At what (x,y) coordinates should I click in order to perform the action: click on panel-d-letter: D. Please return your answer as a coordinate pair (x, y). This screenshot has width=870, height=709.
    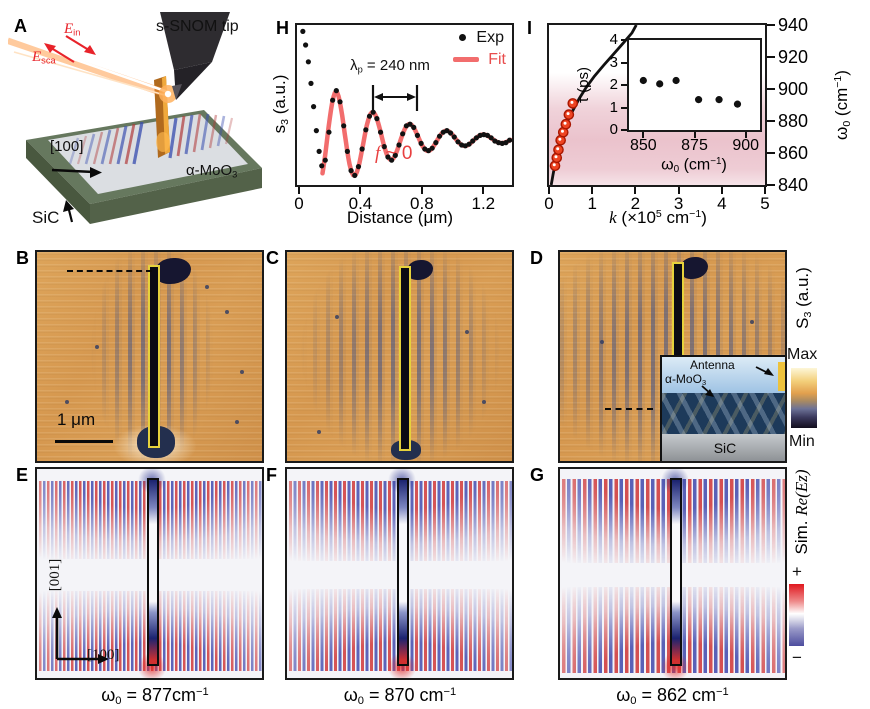
    Looking at the image, I should click on (536, 258).